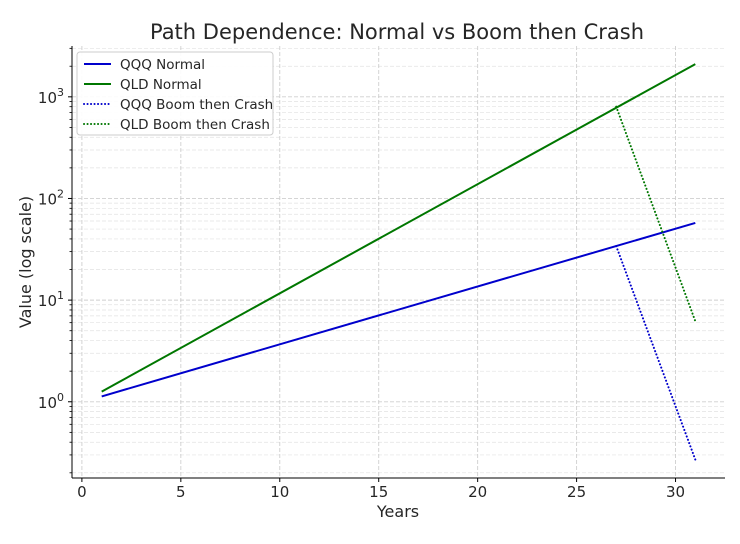 The image size is (740, 544). I want to click on x-axis-title: Years, so click(397, 511).